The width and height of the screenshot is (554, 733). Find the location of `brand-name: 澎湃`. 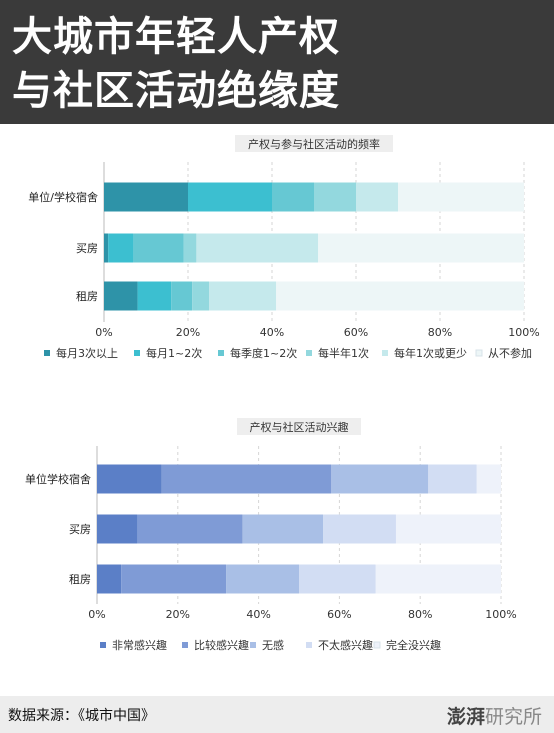

brand-name: 澎湃 is located at coordinates (465, 717).